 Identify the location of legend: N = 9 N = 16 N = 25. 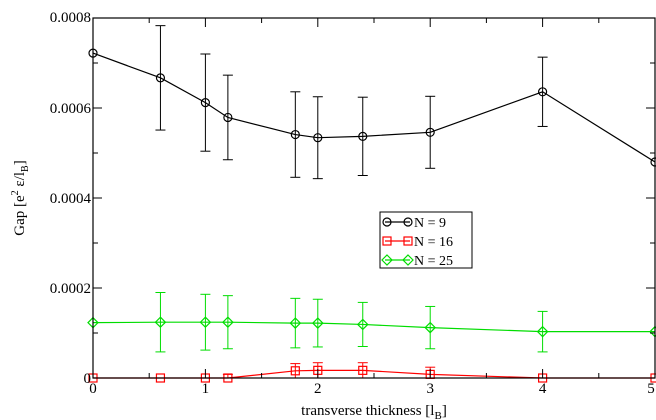
(426, 240).